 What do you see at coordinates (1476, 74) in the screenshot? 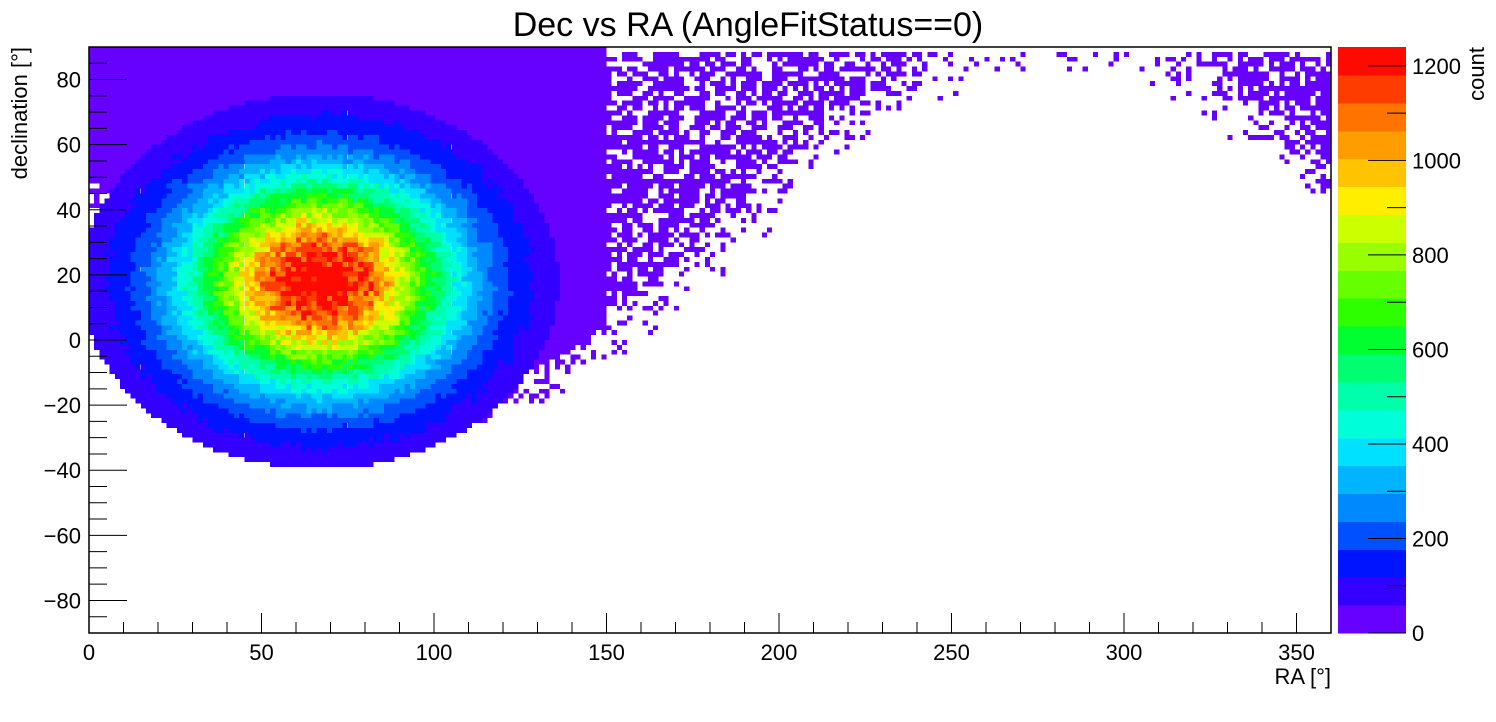
I see `color-bar-label: count` at bounding box center [1476, 74].